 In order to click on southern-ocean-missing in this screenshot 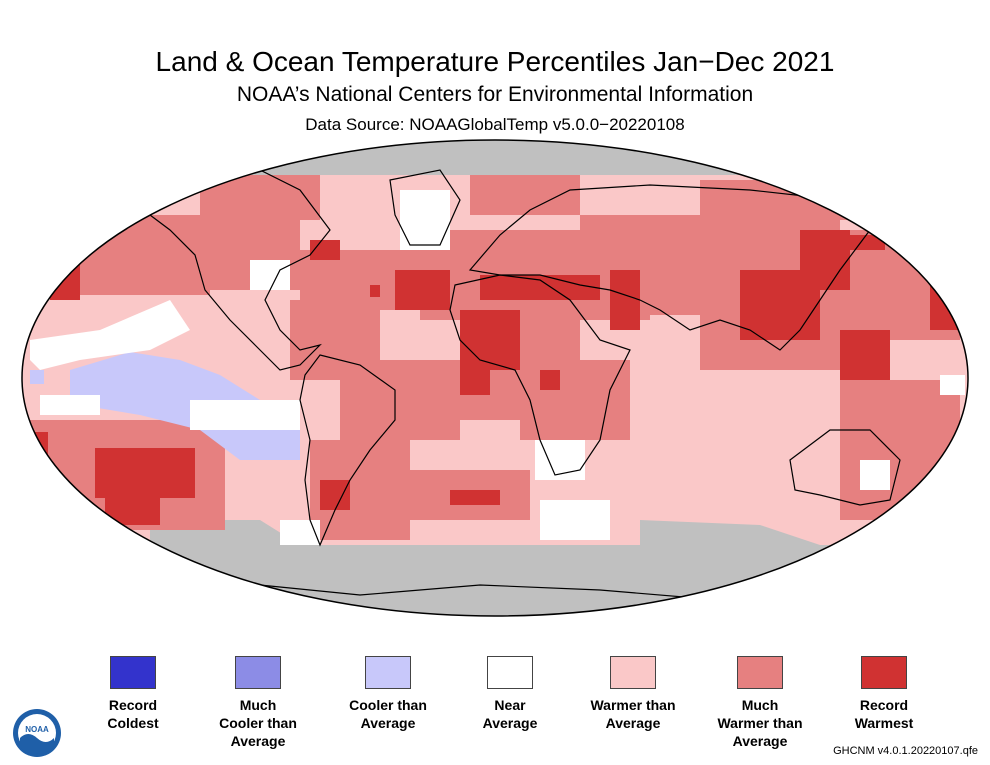, I will do `click(730, 532)`.